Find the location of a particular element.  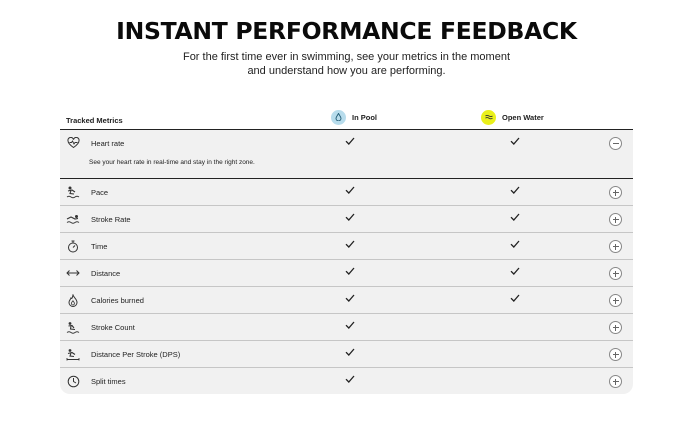

metric-row: Stroke Rate is located at coordinates (346, 219).